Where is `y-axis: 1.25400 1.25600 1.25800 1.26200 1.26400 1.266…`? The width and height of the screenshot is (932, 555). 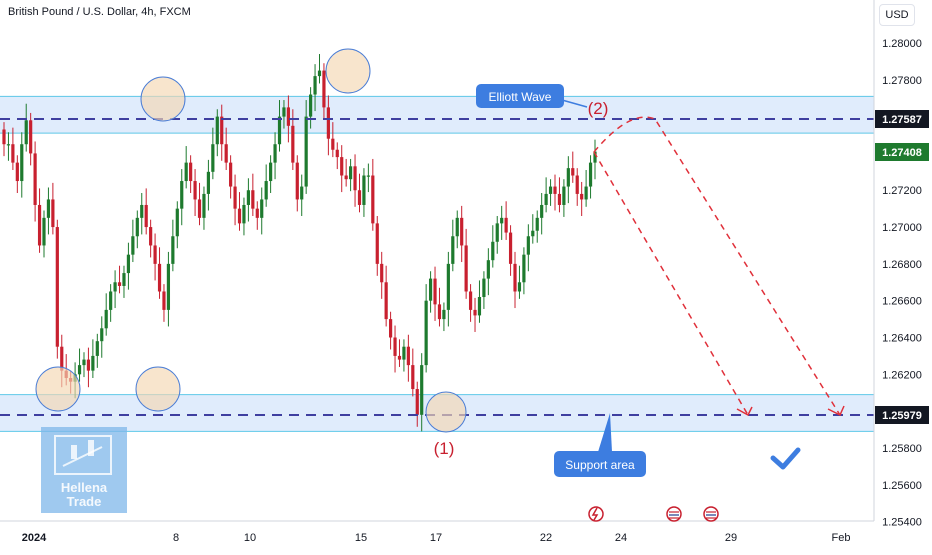 y-axis: 1.25400 1.25600 1.25800 1.26200 1.26400 1.266… is located at coordinates (902, 283).